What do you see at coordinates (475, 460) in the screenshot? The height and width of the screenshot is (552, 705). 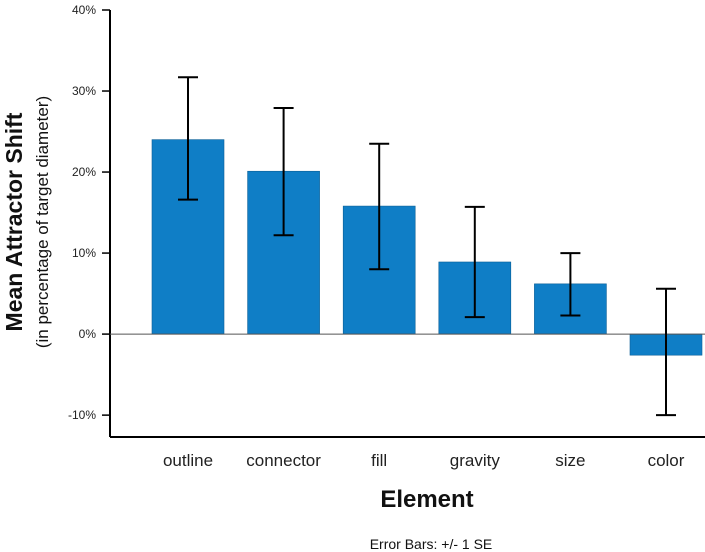 I see `x-category-label: gravity` at bounding box center [475, 460].